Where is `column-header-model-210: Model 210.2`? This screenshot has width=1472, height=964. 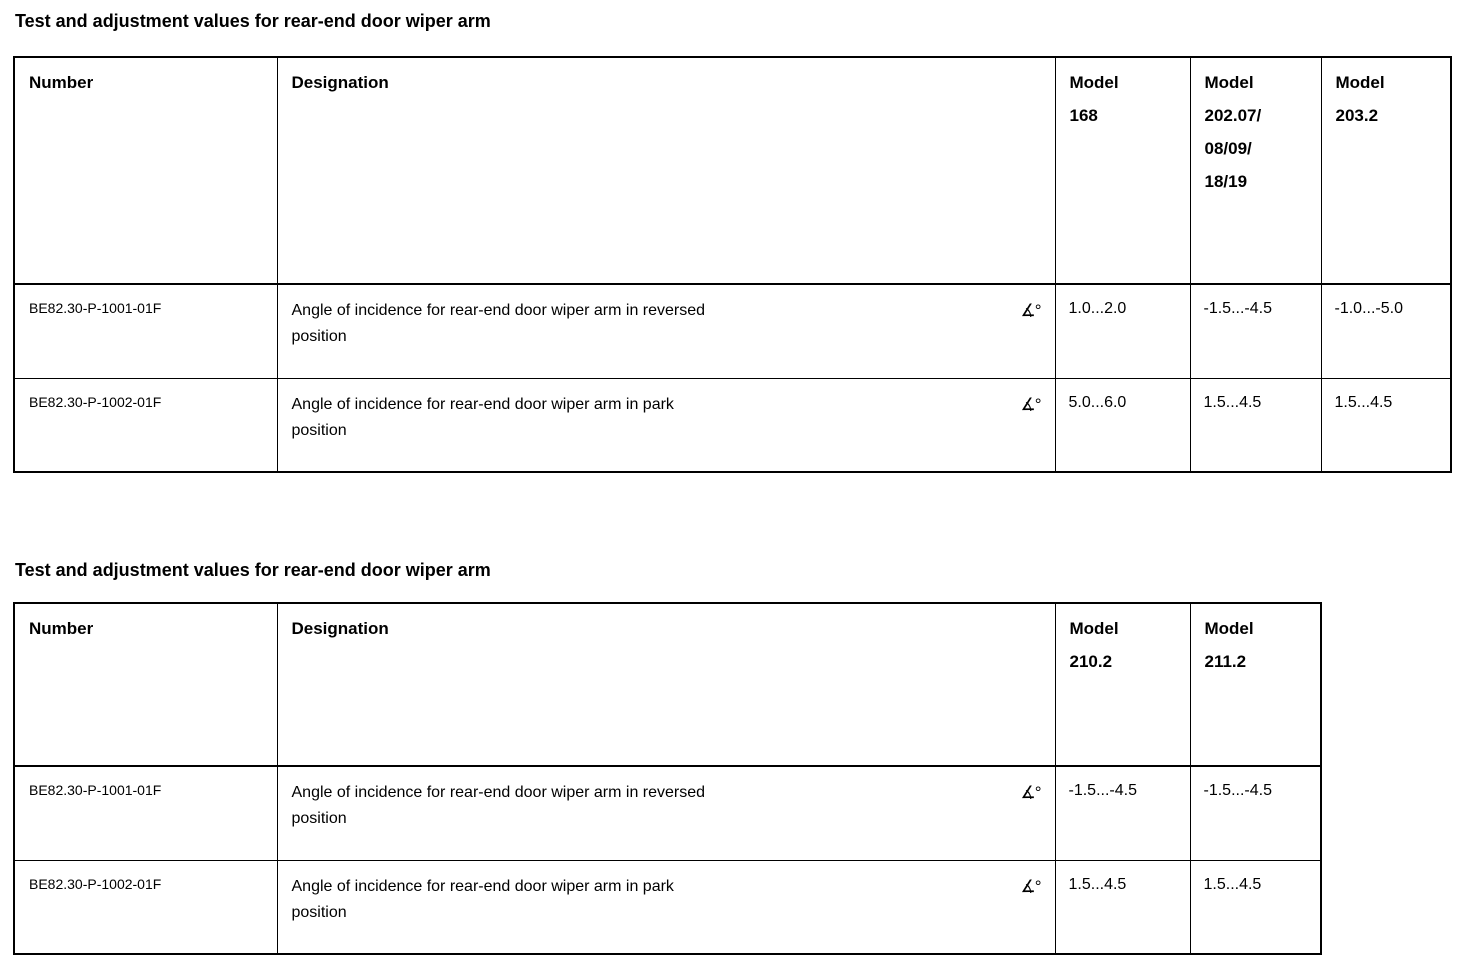 column-header-model-210: Model 210.2 is located at coordinates (1122, 684).